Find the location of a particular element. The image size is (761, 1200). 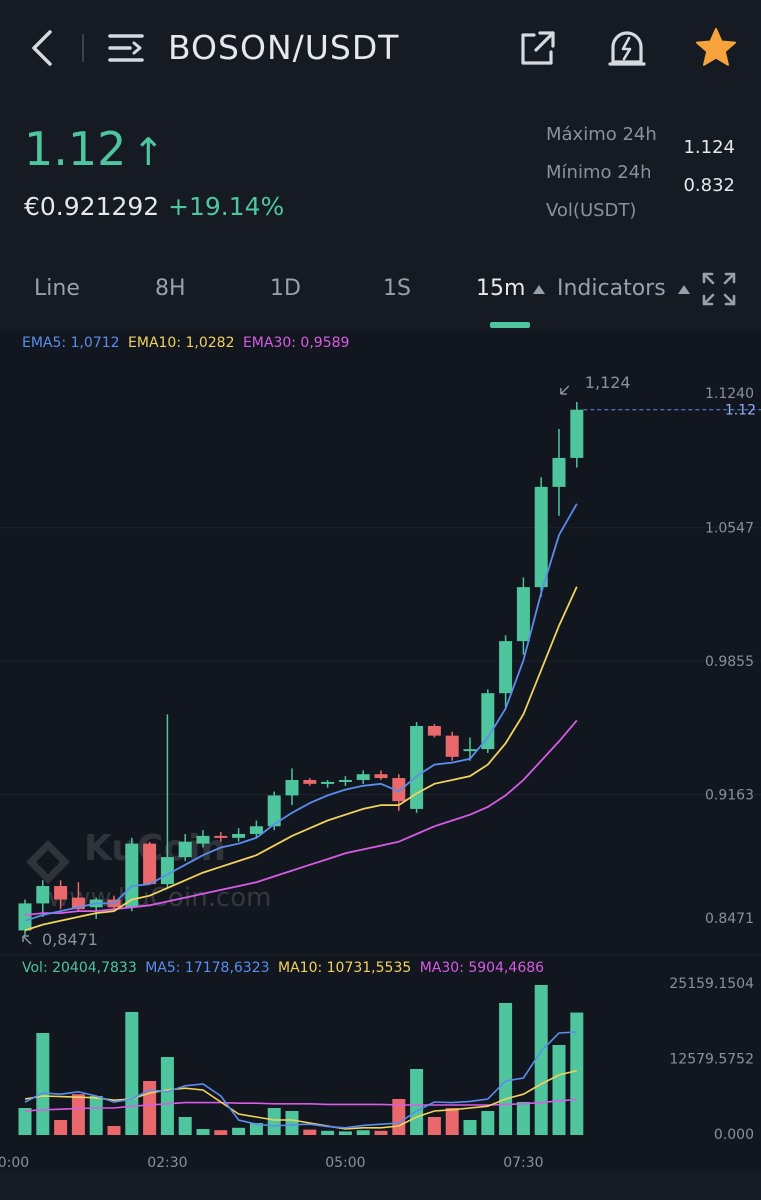

price-alert-icon is located at coordinates (627, 48).